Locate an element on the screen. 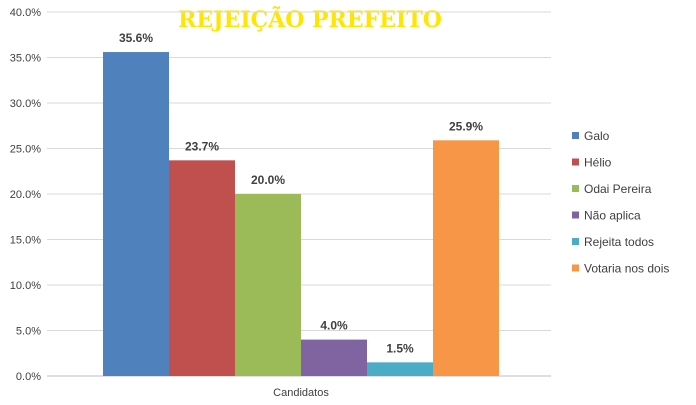  legend-label: Rejeita todos is located at coordinates (619, 242).